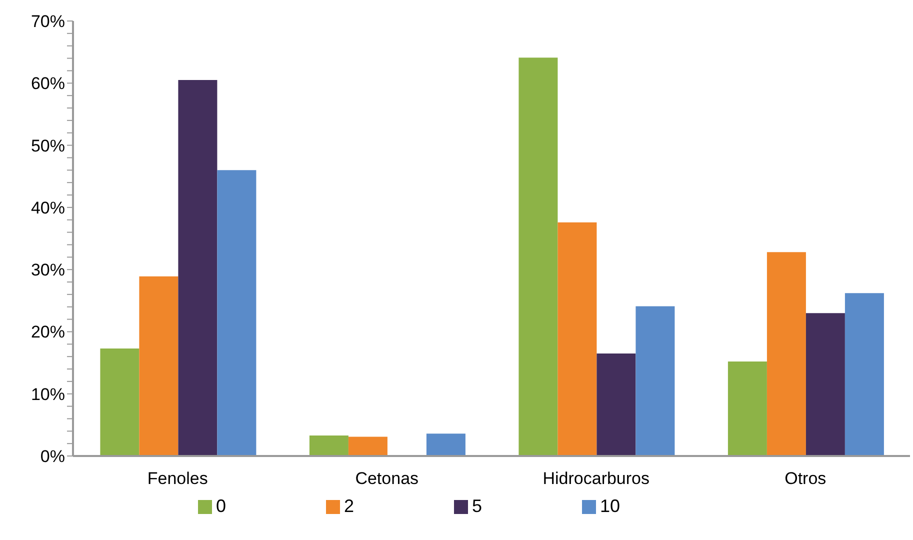 This screenshot has height=540, width=913. What do you see at coordinates (47, 84) in the screenshot?
I see `y-tick-label: 60%` at bounding box center [47, 84].